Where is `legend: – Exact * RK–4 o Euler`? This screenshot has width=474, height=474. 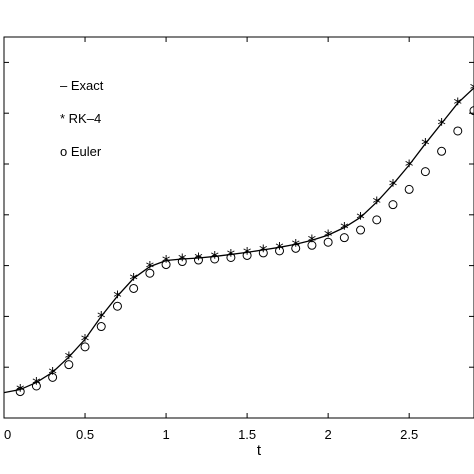 legend: – Exact * RK–4 o Euler is located at coordinates (82, 118).